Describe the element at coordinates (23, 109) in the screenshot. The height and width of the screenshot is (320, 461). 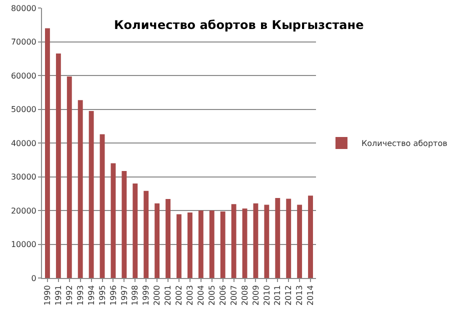
I see `y-tick-label: 50000` at that location.